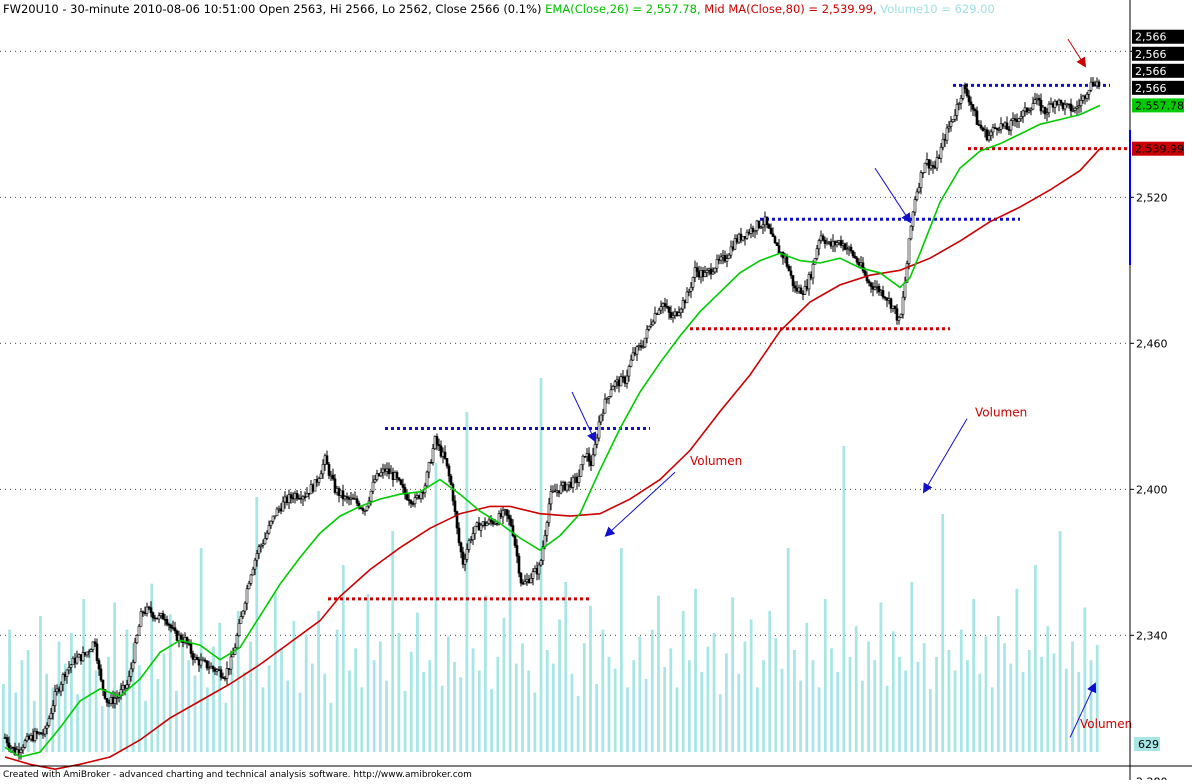 This screenshot has height=784, width=1192. What do you see at coordinates (1077, 53) in the screenshot?
I see `top-arrow` at bounding box center [1077, 53].